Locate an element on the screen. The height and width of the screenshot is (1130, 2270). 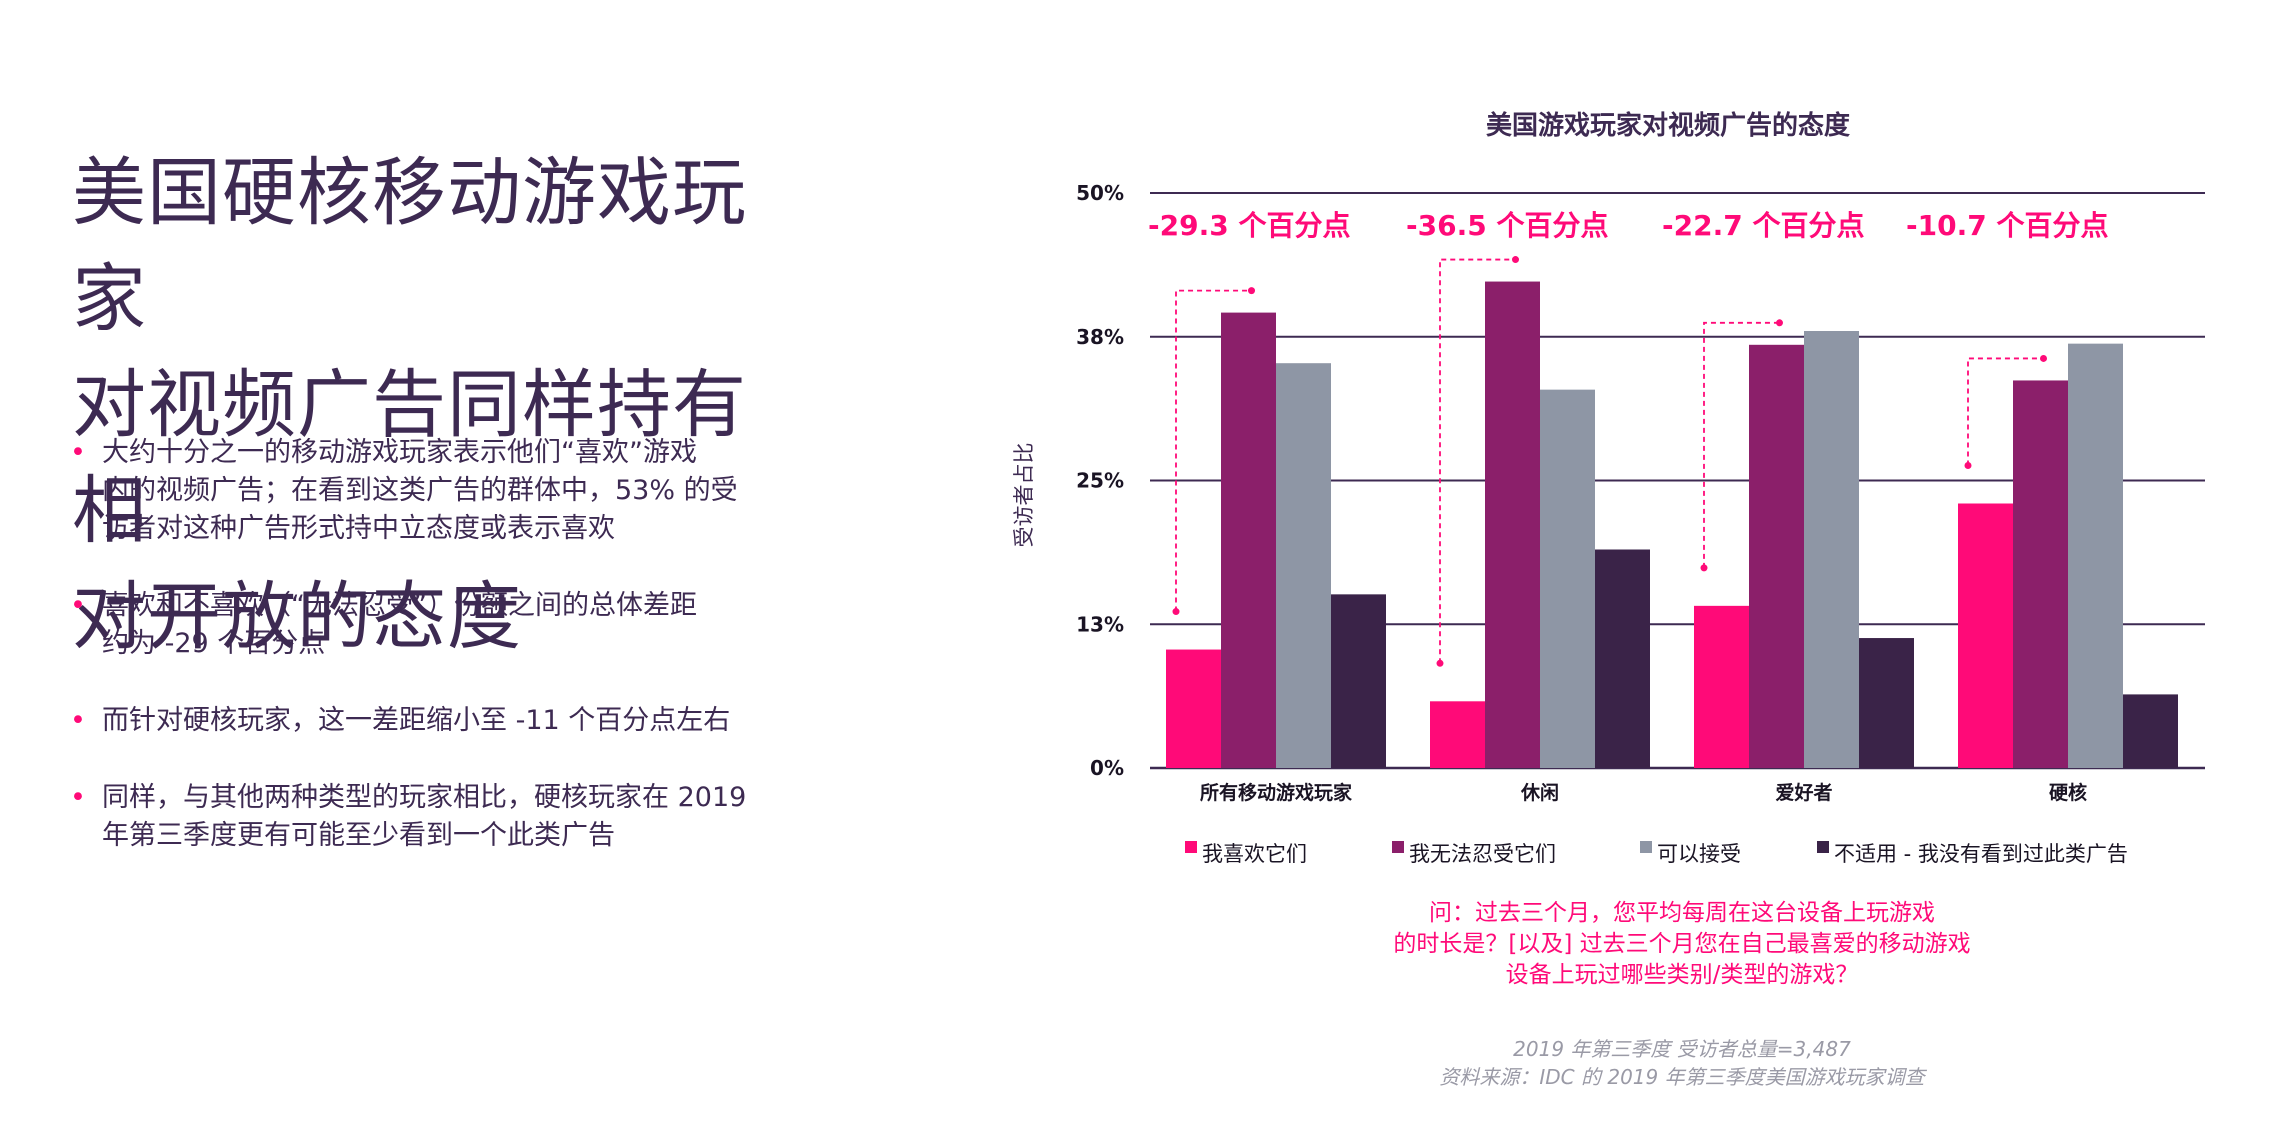
page-title: 美国硬核移动游戏玩家 对视频广告同样持有相 对开放的态度 is located at coordinates (432, 405).